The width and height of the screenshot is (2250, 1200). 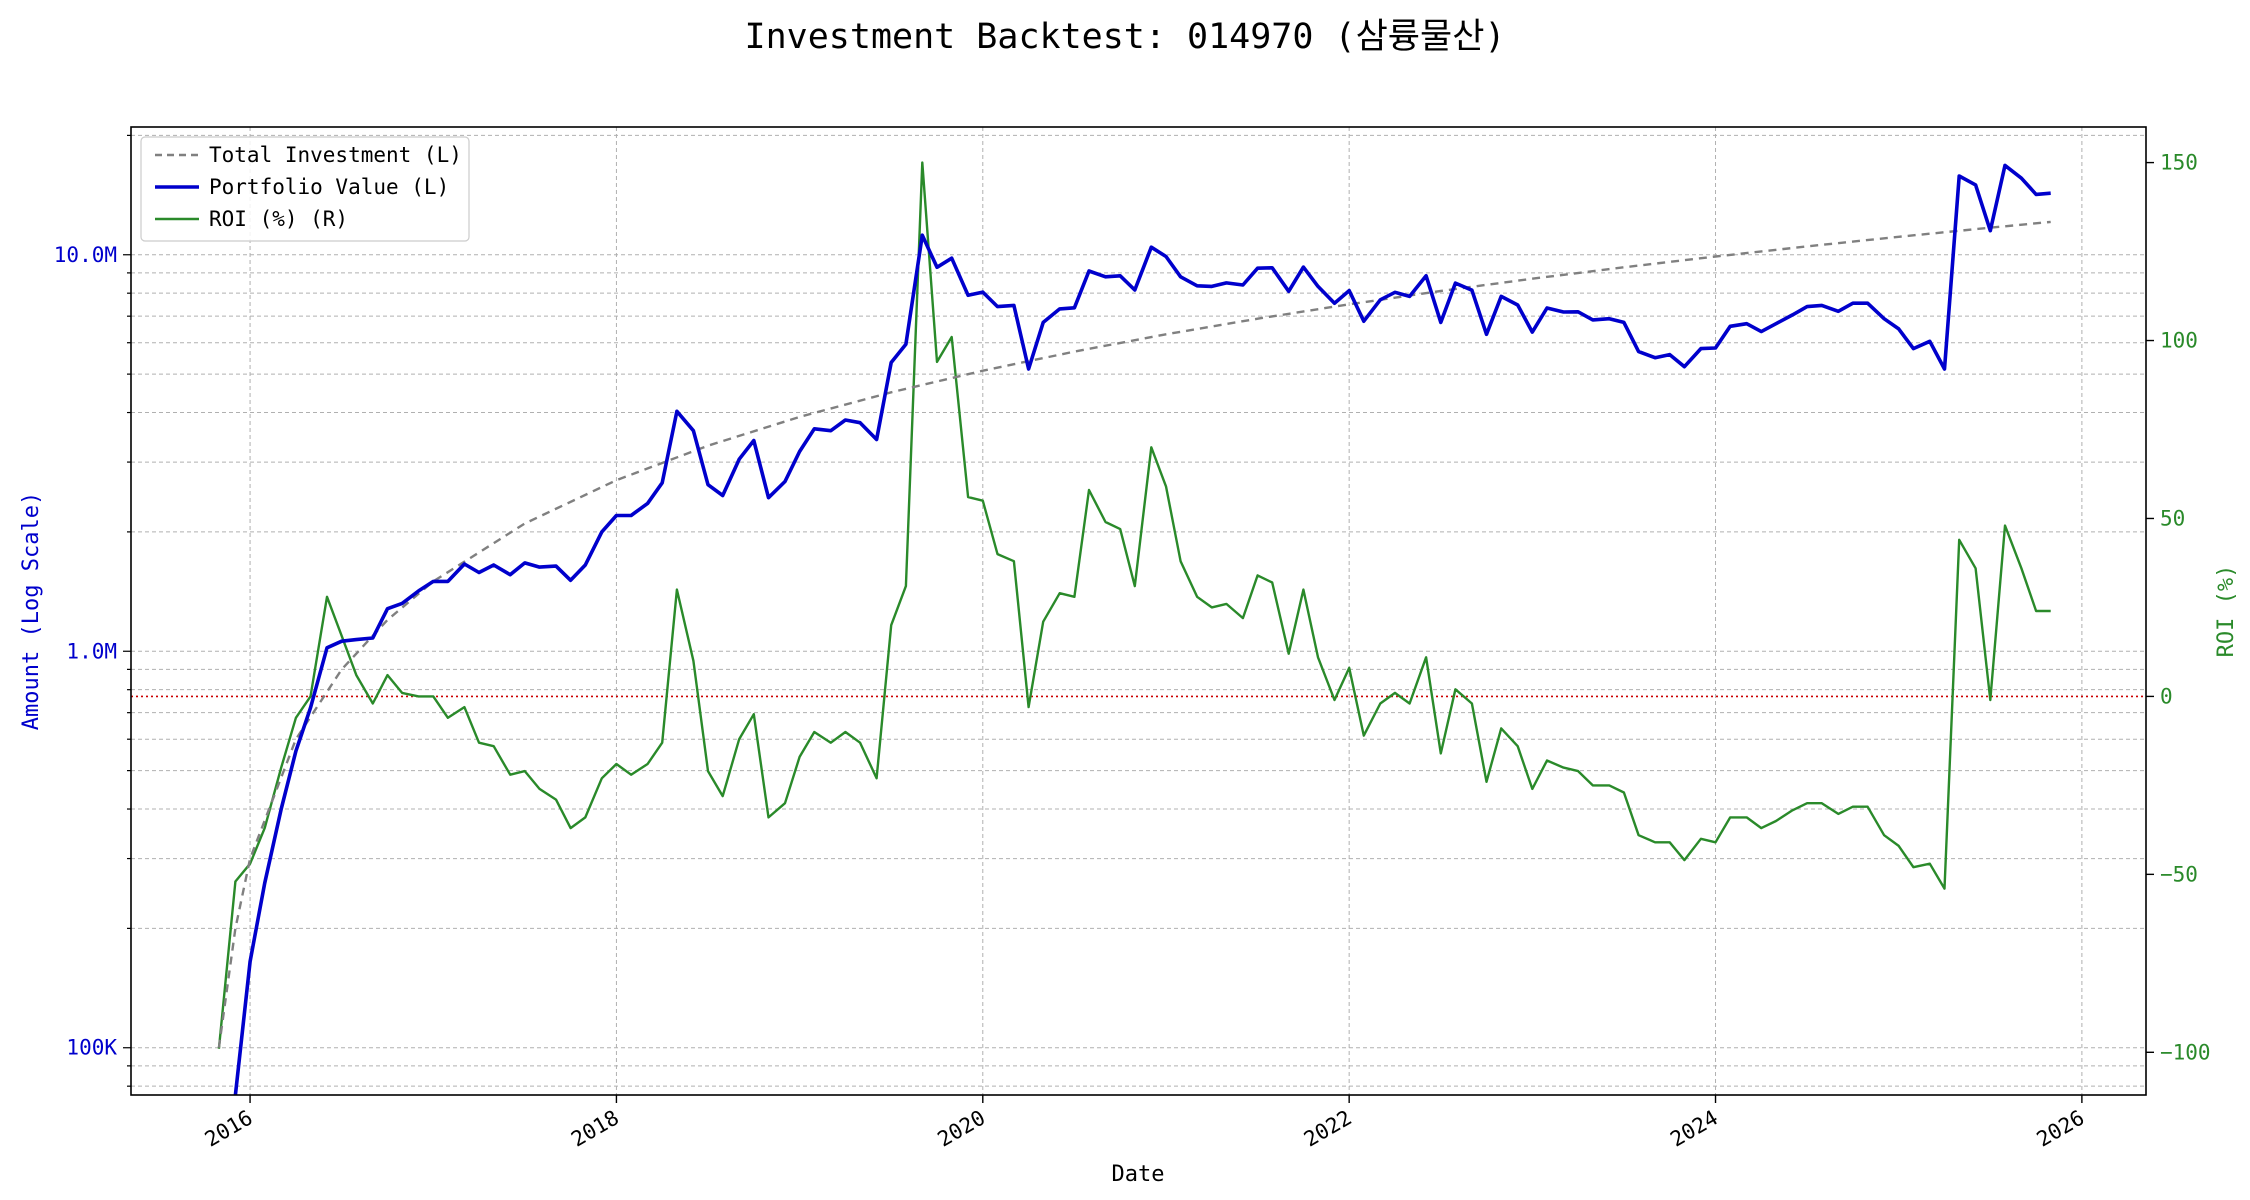 What do you see at coordinates (2226, 611) in the screenshot?
I see `right-y-axis-label: ROI (%)` at bounding box center [2226, 611].